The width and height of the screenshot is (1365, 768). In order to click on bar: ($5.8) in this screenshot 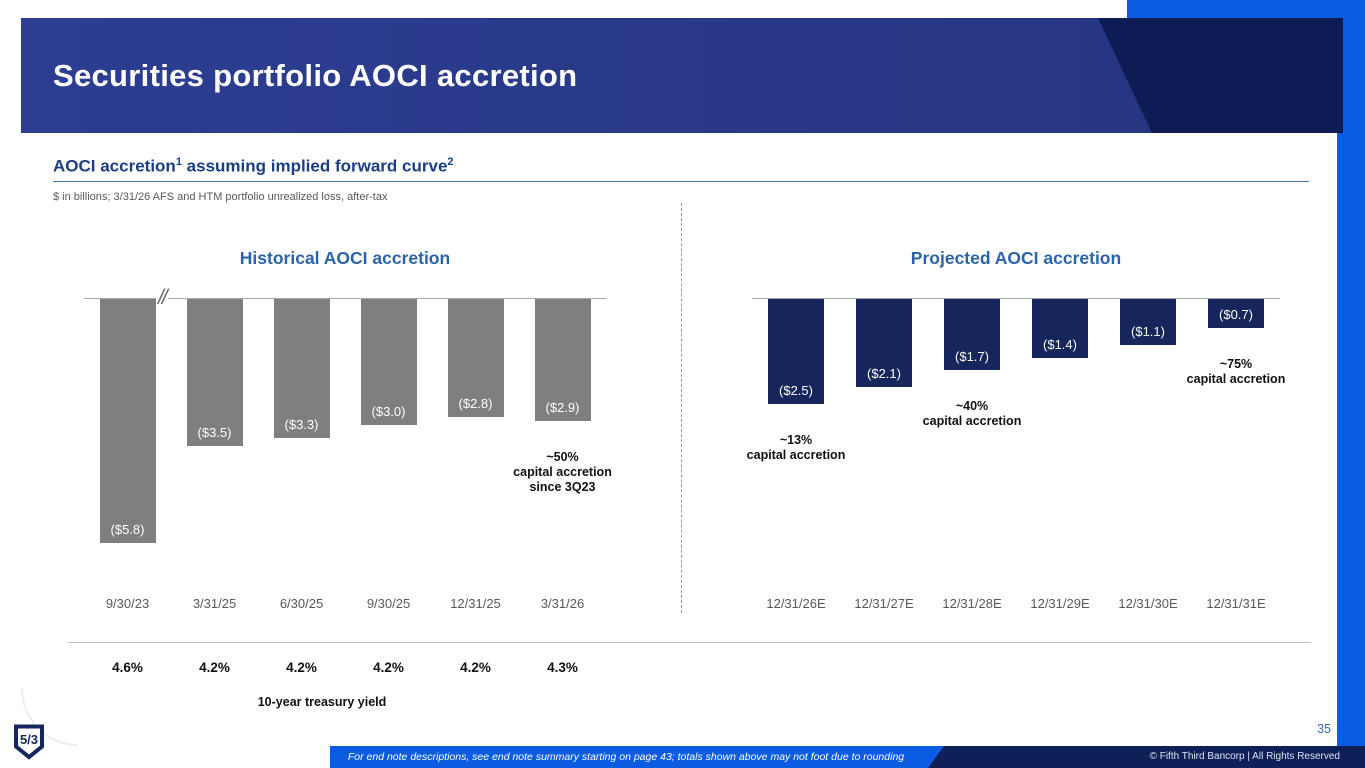, I will do `click(127, 421)`.